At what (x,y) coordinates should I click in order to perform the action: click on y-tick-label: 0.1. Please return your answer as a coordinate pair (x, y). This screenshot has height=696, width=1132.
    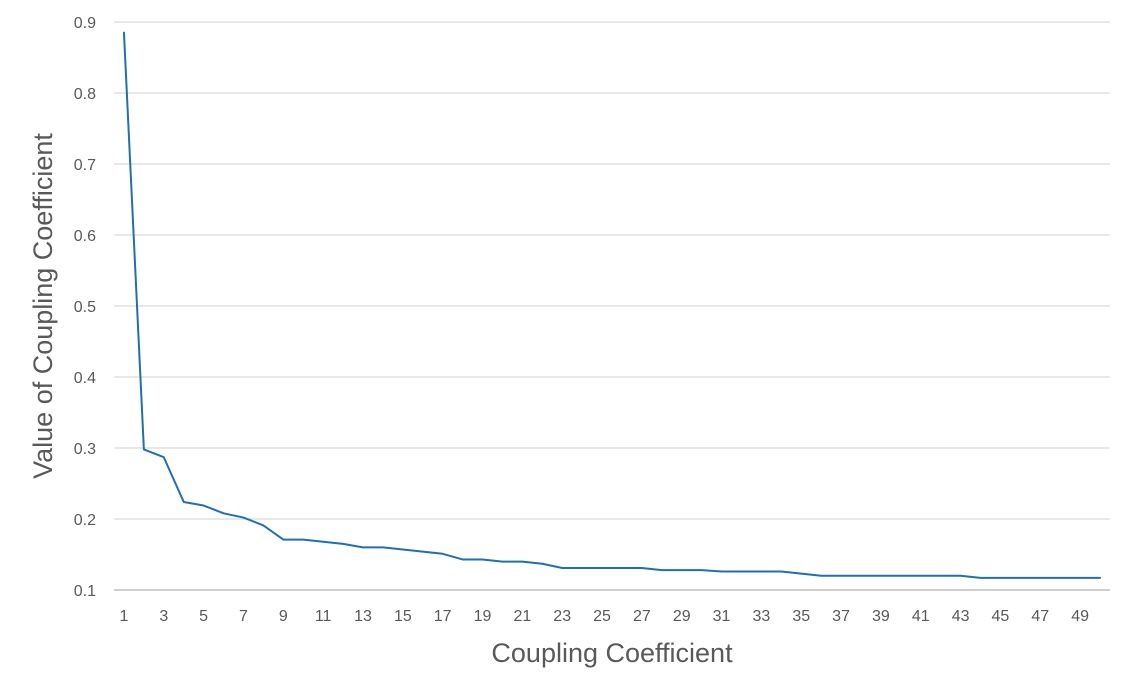
    Looking at the image, I should click on (85, 591).